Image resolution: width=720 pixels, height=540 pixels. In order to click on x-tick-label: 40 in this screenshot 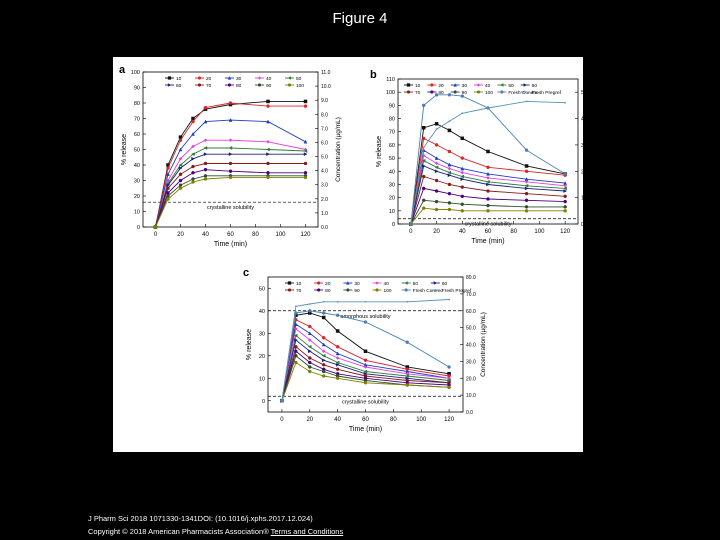, I will do `click(462, 232)`.